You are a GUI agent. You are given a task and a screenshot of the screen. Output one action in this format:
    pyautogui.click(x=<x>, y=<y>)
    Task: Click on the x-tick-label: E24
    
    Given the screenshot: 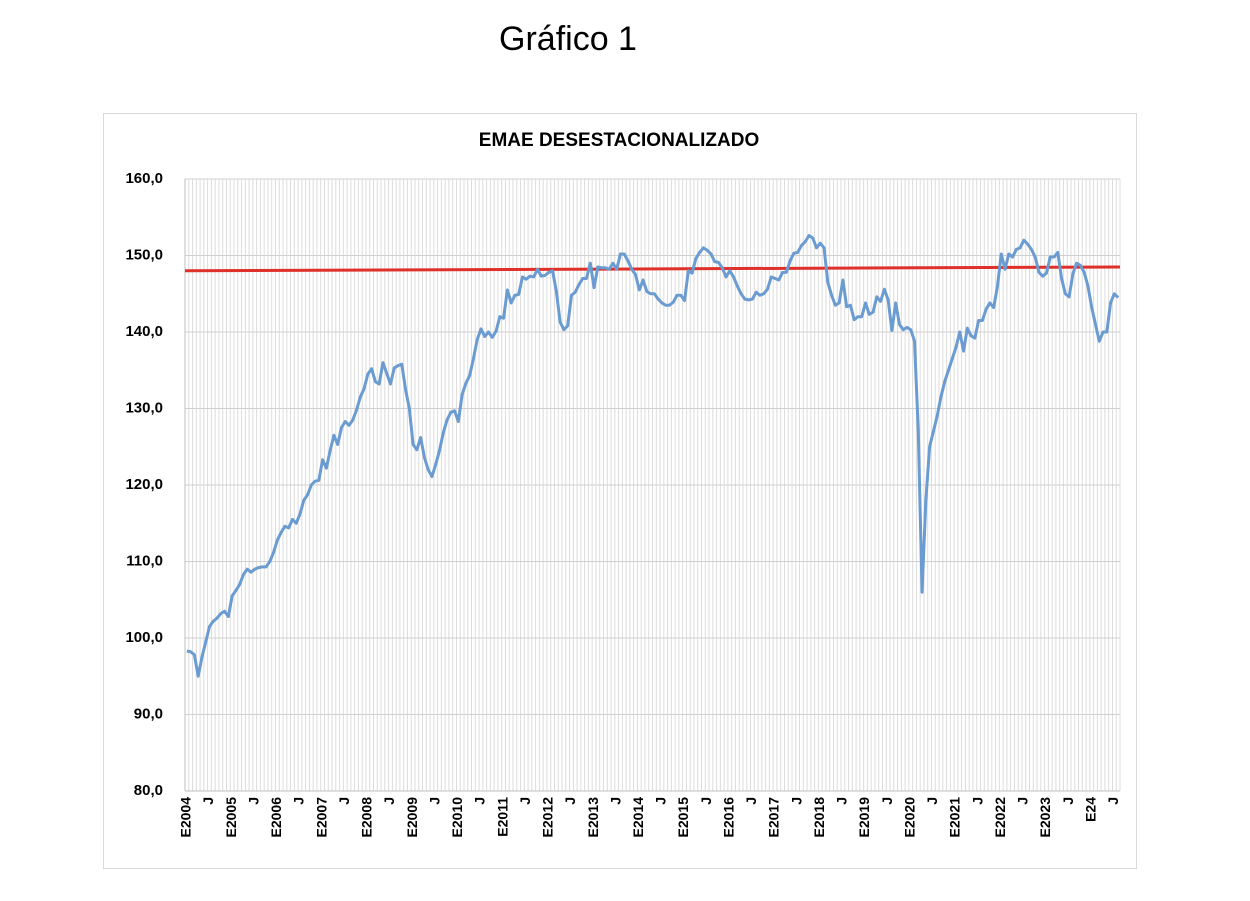 What is the action you would take?
    pyautogui.click(x=1090, y=809)
    